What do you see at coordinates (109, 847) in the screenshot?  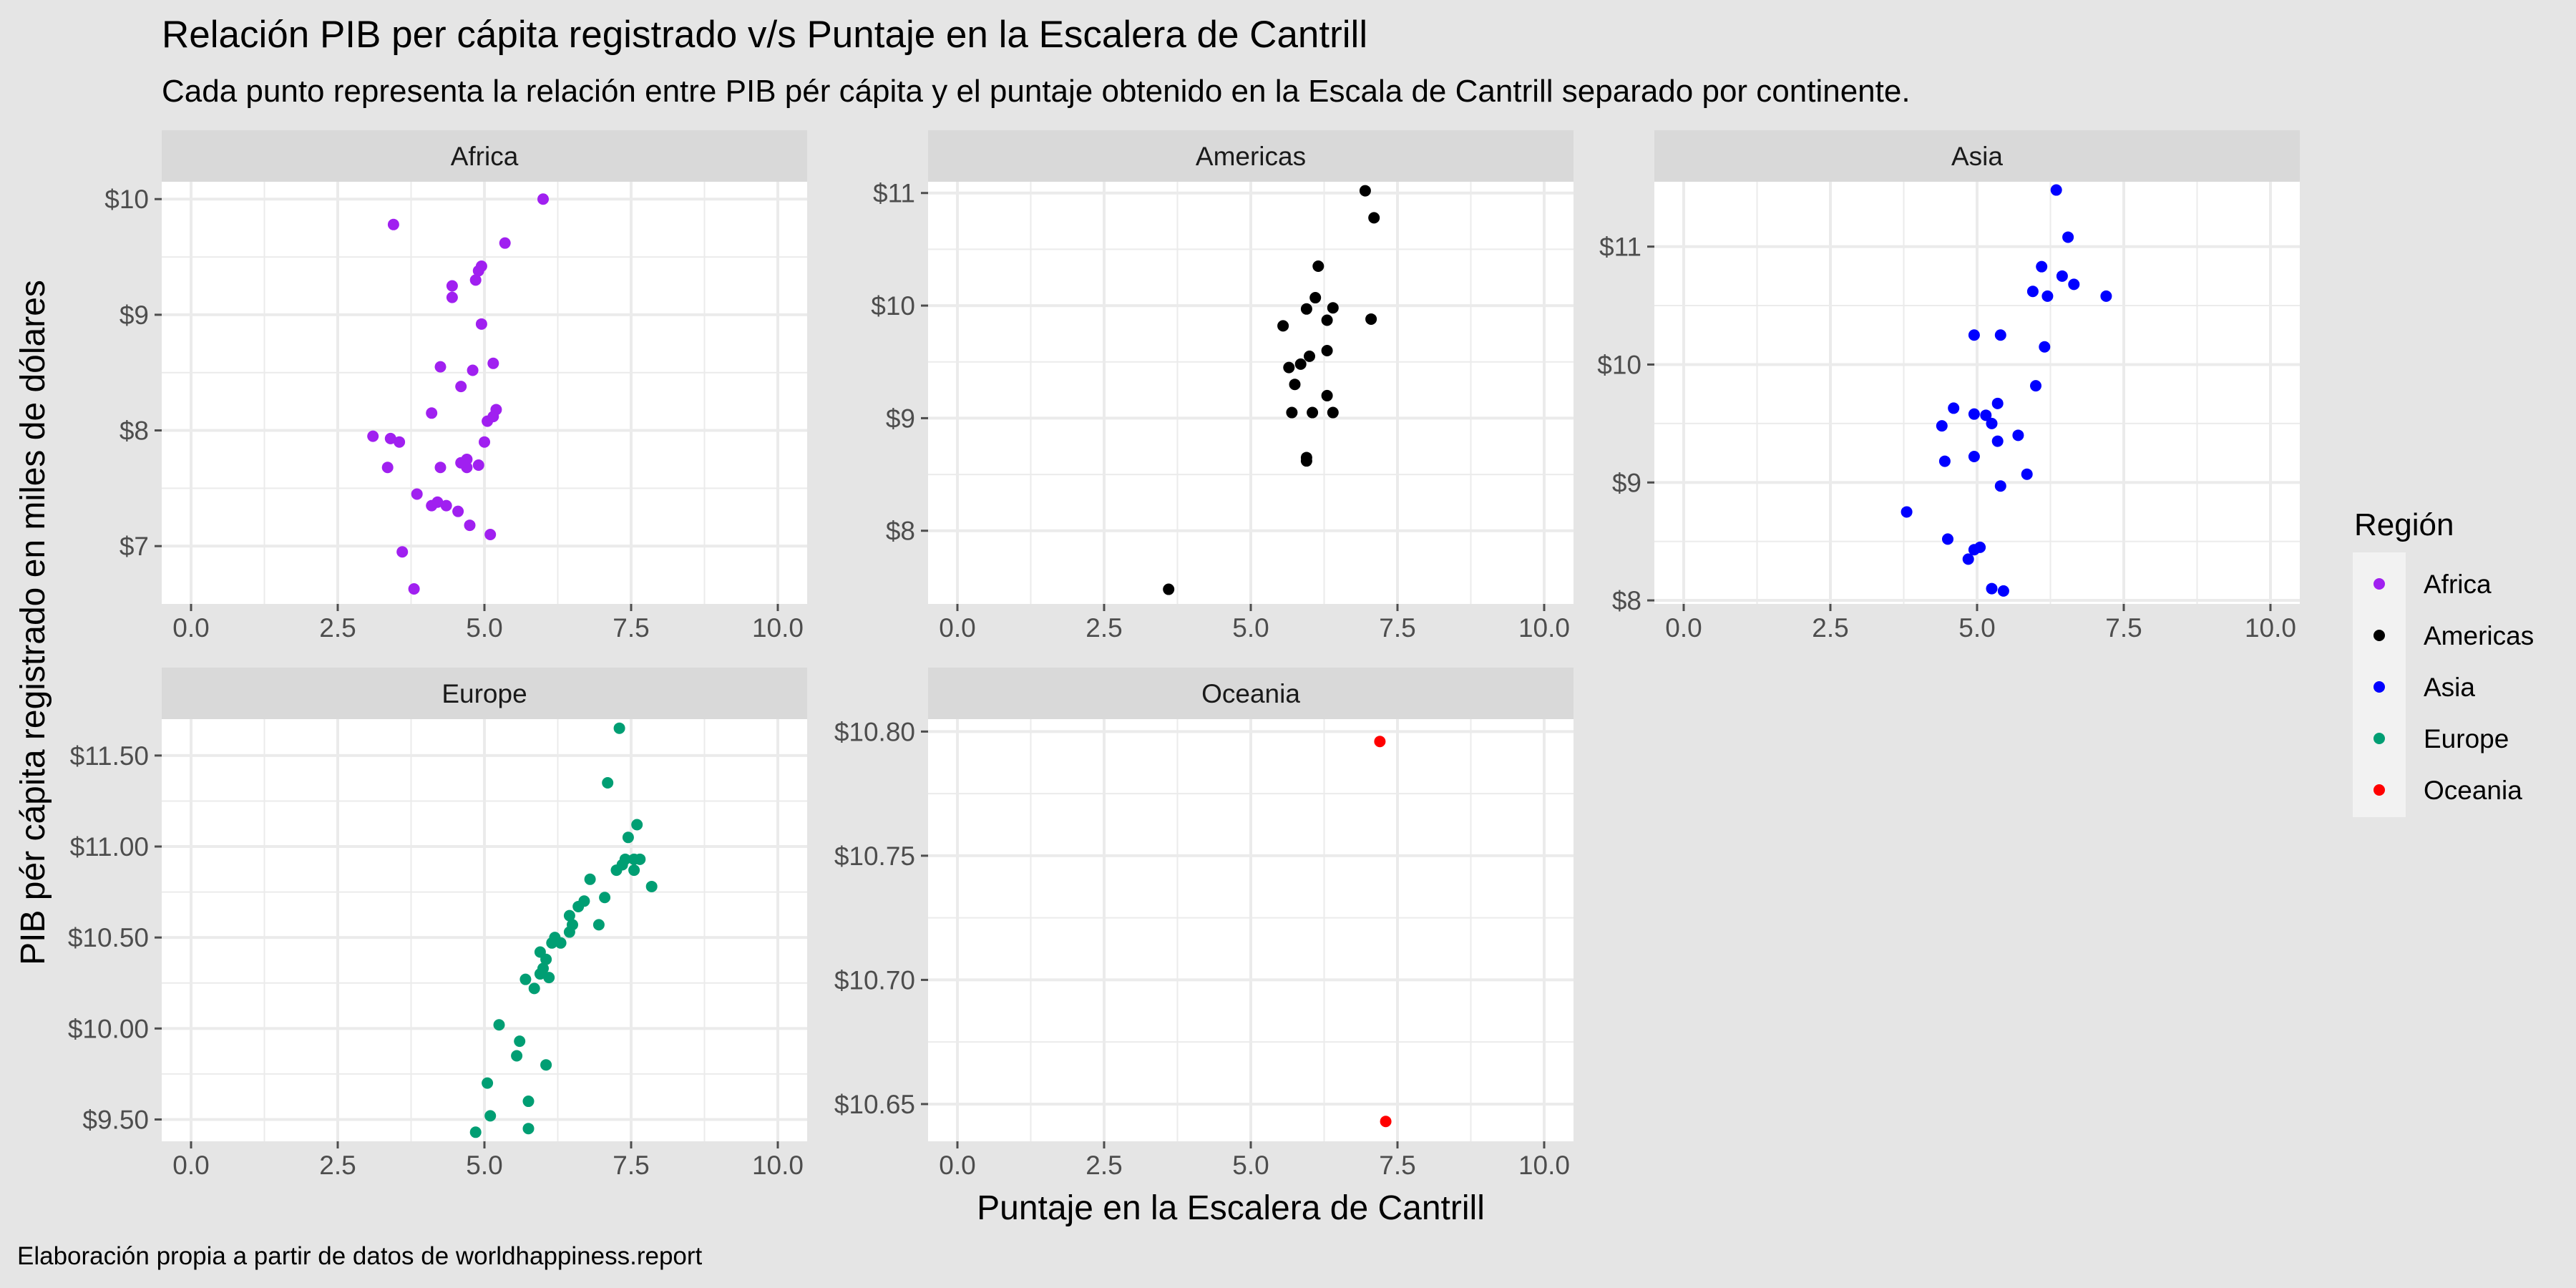 I see `tick-label-y: $11.00` at bounding box center [109, 847].